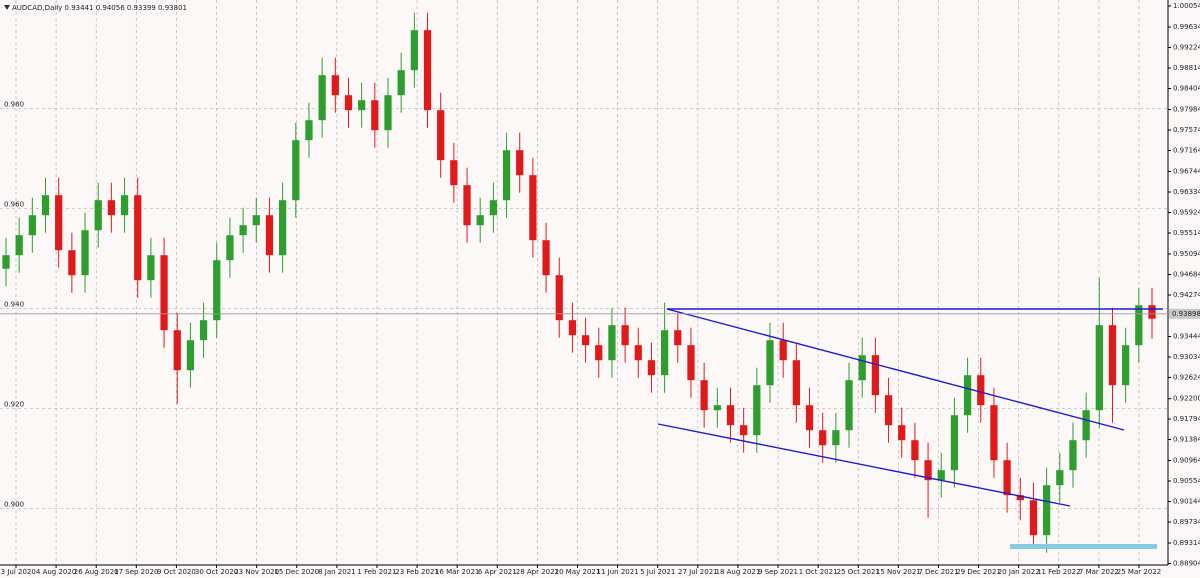 The height and width of the screenshot is (578, 1200). I want to click on x-tick-label: 17 Sep 2020, so click(136, 572).